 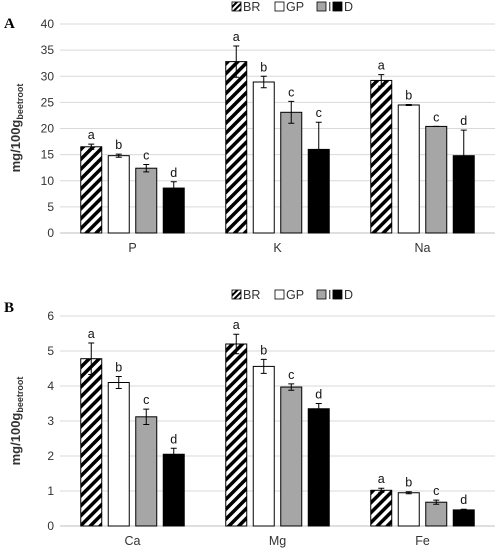 I want to click on panel-a-significance-letter: b, so click(x=263, y=67).